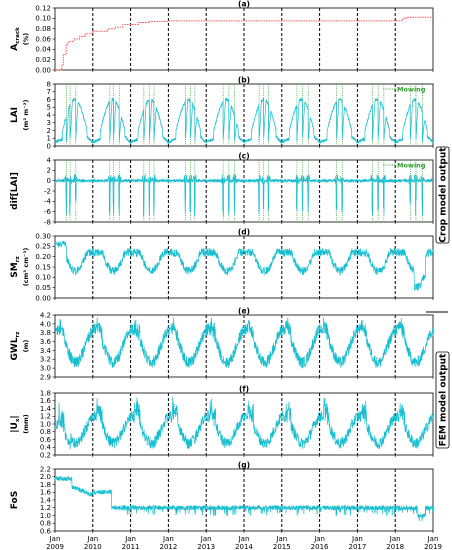 Image resolution: width=452 pixels, height=550 pixels. What do you see at coordinates (43, 236) in the screenshot?
I see `panel-d-ytick-label: 0.30` at bounding box center [43, 236].